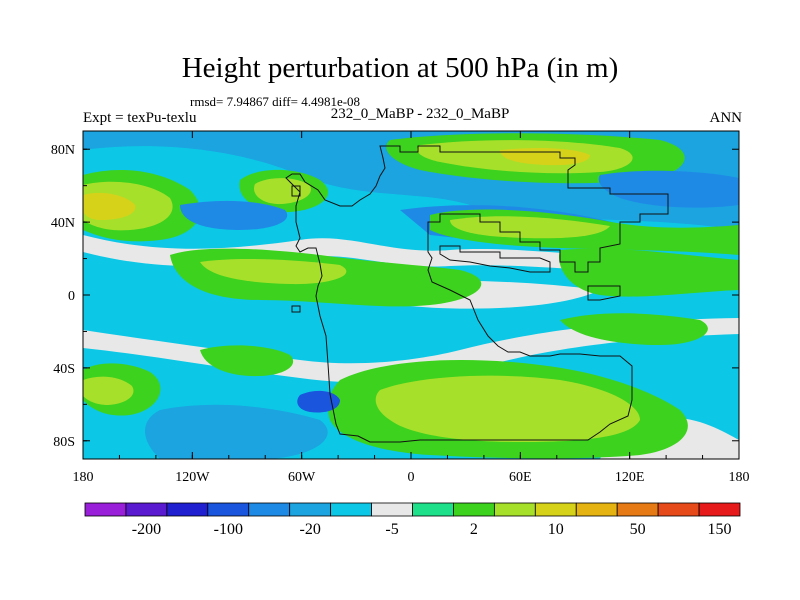 The image size is (800, 600). What do you see at coordinates (420, 114) in the screenshot?
I see `case-label: 232_0_MaBP - 232_0_MaBP` at bounding box center [420, 114].